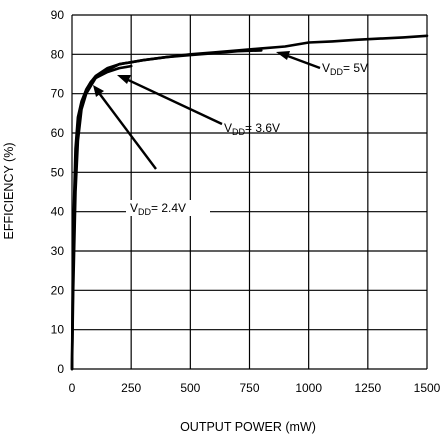  What do you see at coordinates (302, 61) in the screenshot?
I see `annotation-leader-5v` at bounding box center [302, 61].